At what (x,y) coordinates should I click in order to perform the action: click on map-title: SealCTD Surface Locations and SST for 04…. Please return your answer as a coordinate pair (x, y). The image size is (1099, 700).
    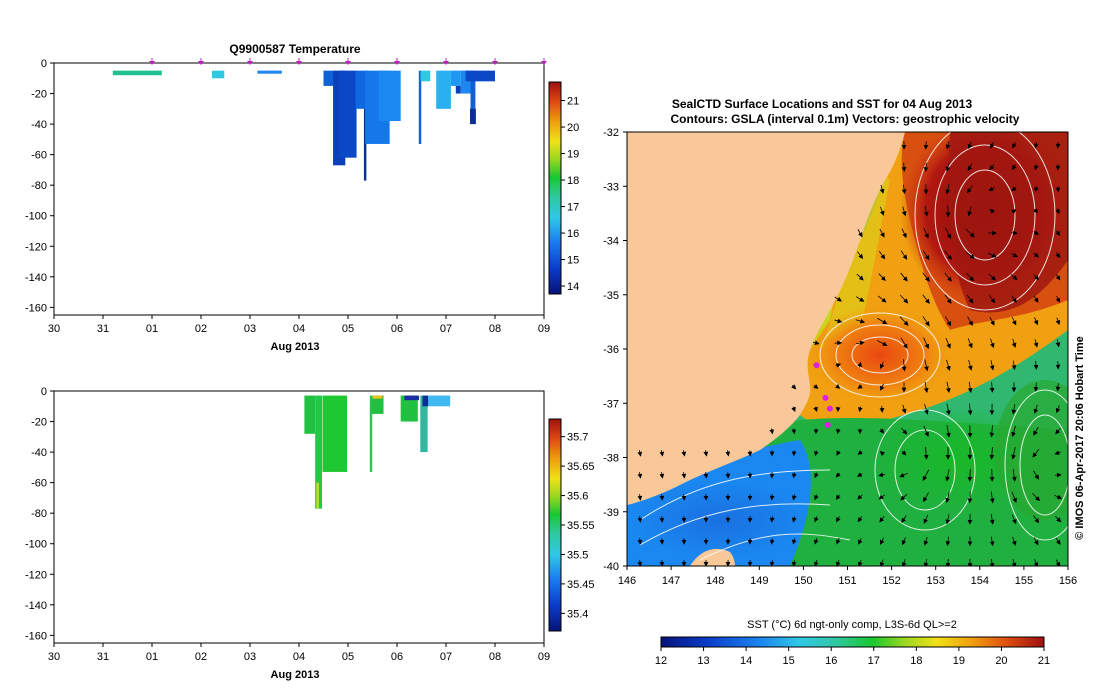
    Looking at the image, I should click on (822, 104).